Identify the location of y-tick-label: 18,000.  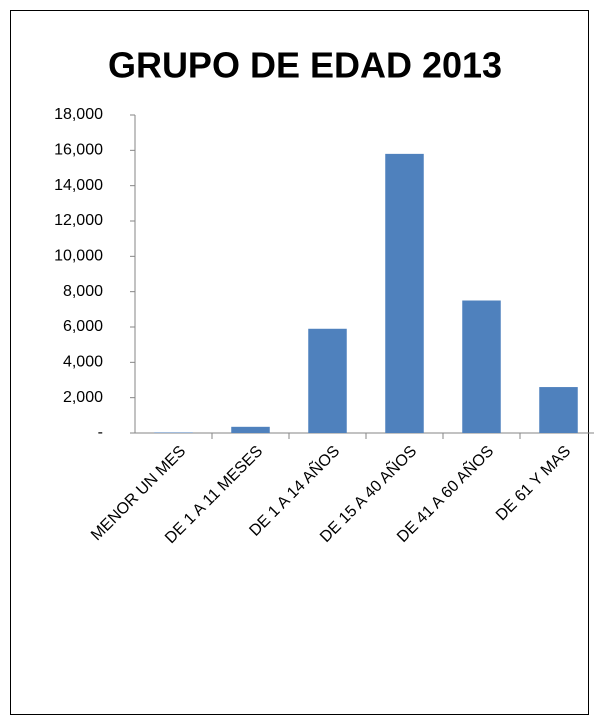
(78, 114).